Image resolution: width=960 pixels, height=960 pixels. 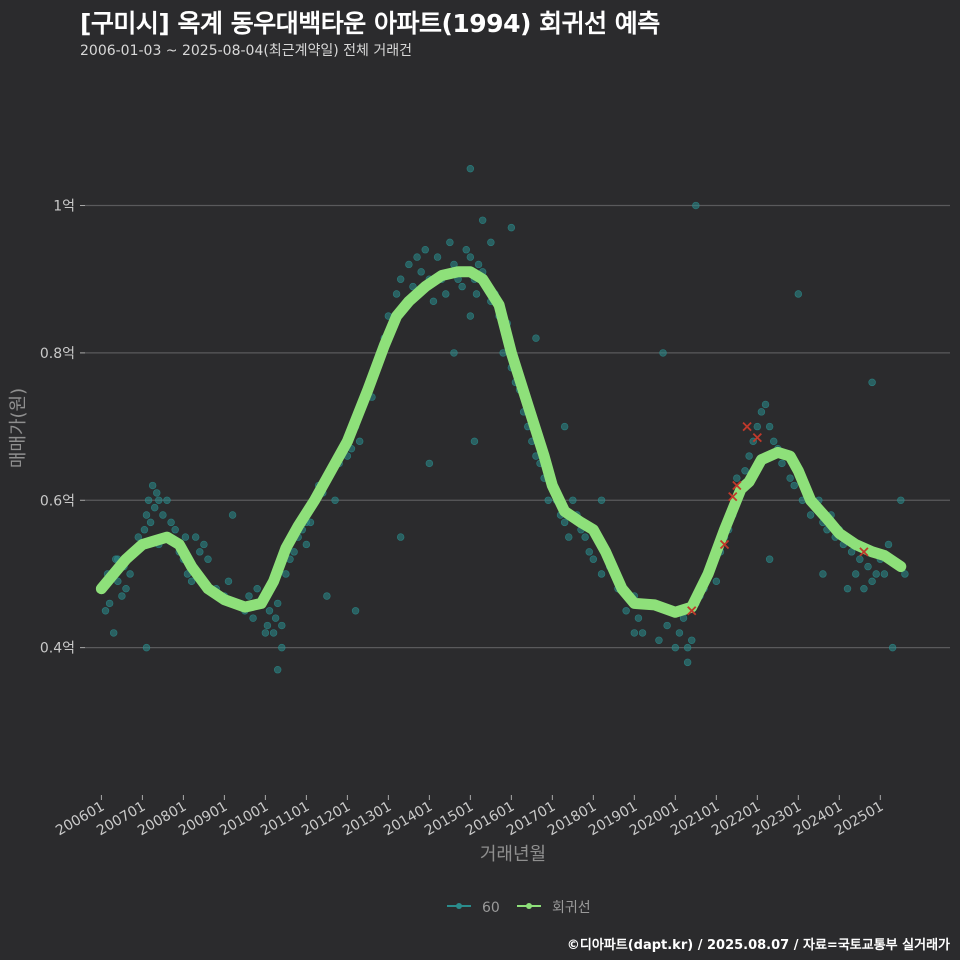 I want to click on x-axis-title: 거래년월, so click(x=513, y=854).